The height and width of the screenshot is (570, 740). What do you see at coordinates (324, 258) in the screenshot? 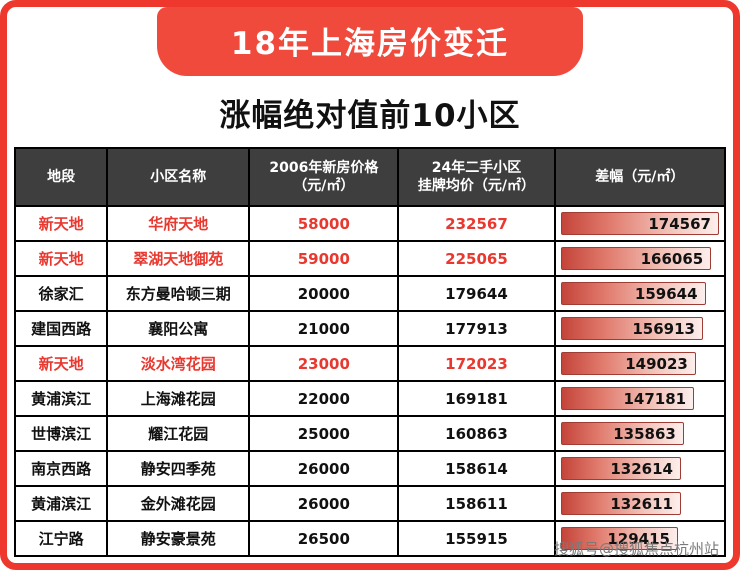
I see `price-2006-cell: 59000` at bounding box center [324, 258].